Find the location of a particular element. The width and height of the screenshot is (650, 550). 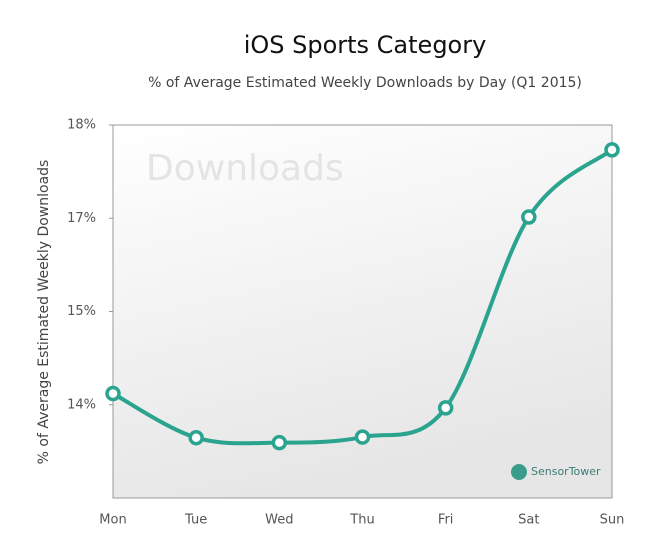

x-tick-label: Tue is located at coordinates (195, 520).